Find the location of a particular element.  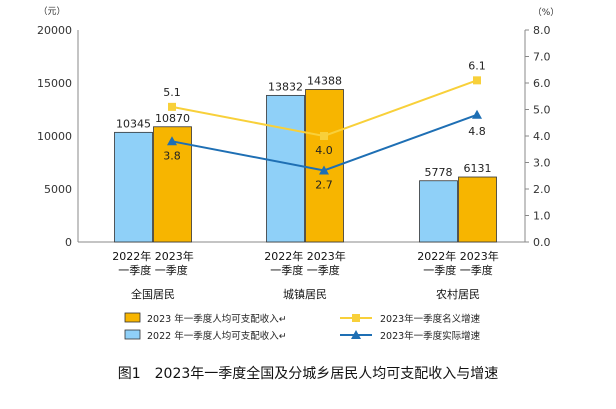

y-right-tick-label: 4.0 is located at coordinates (542, 136).